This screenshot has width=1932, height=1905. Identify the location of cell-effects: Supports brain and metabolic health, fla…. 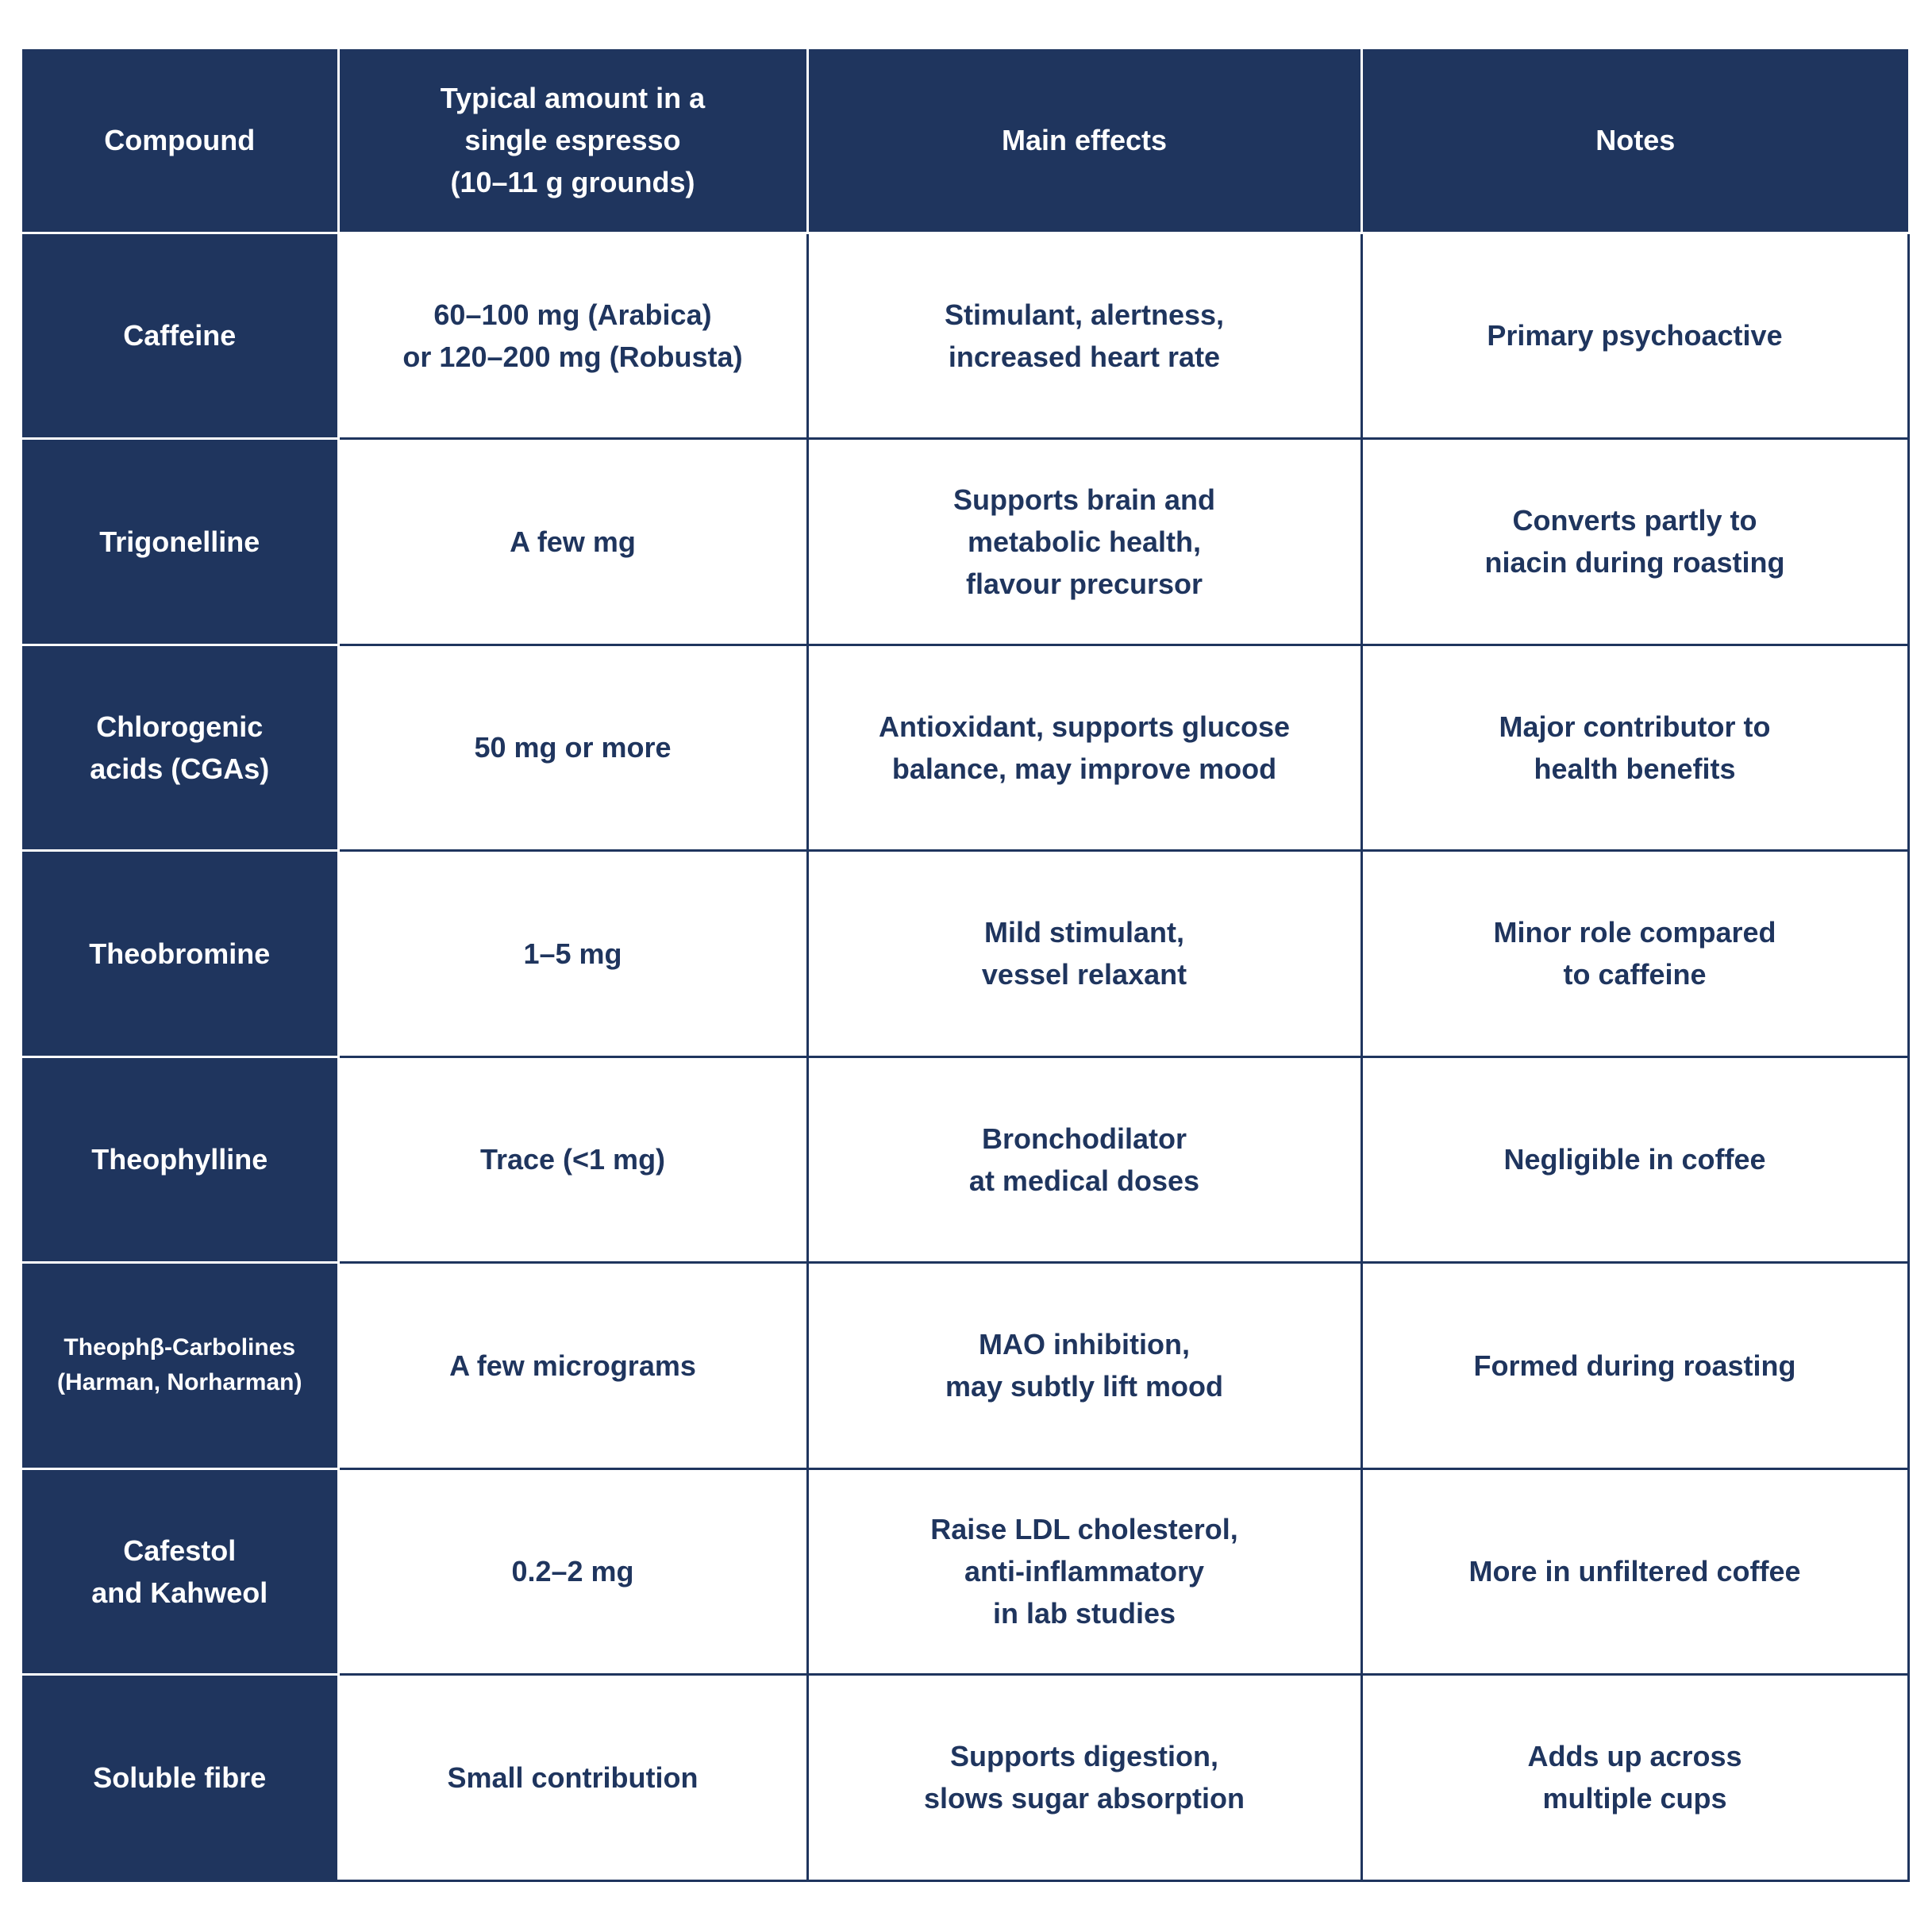
(1084, 541).